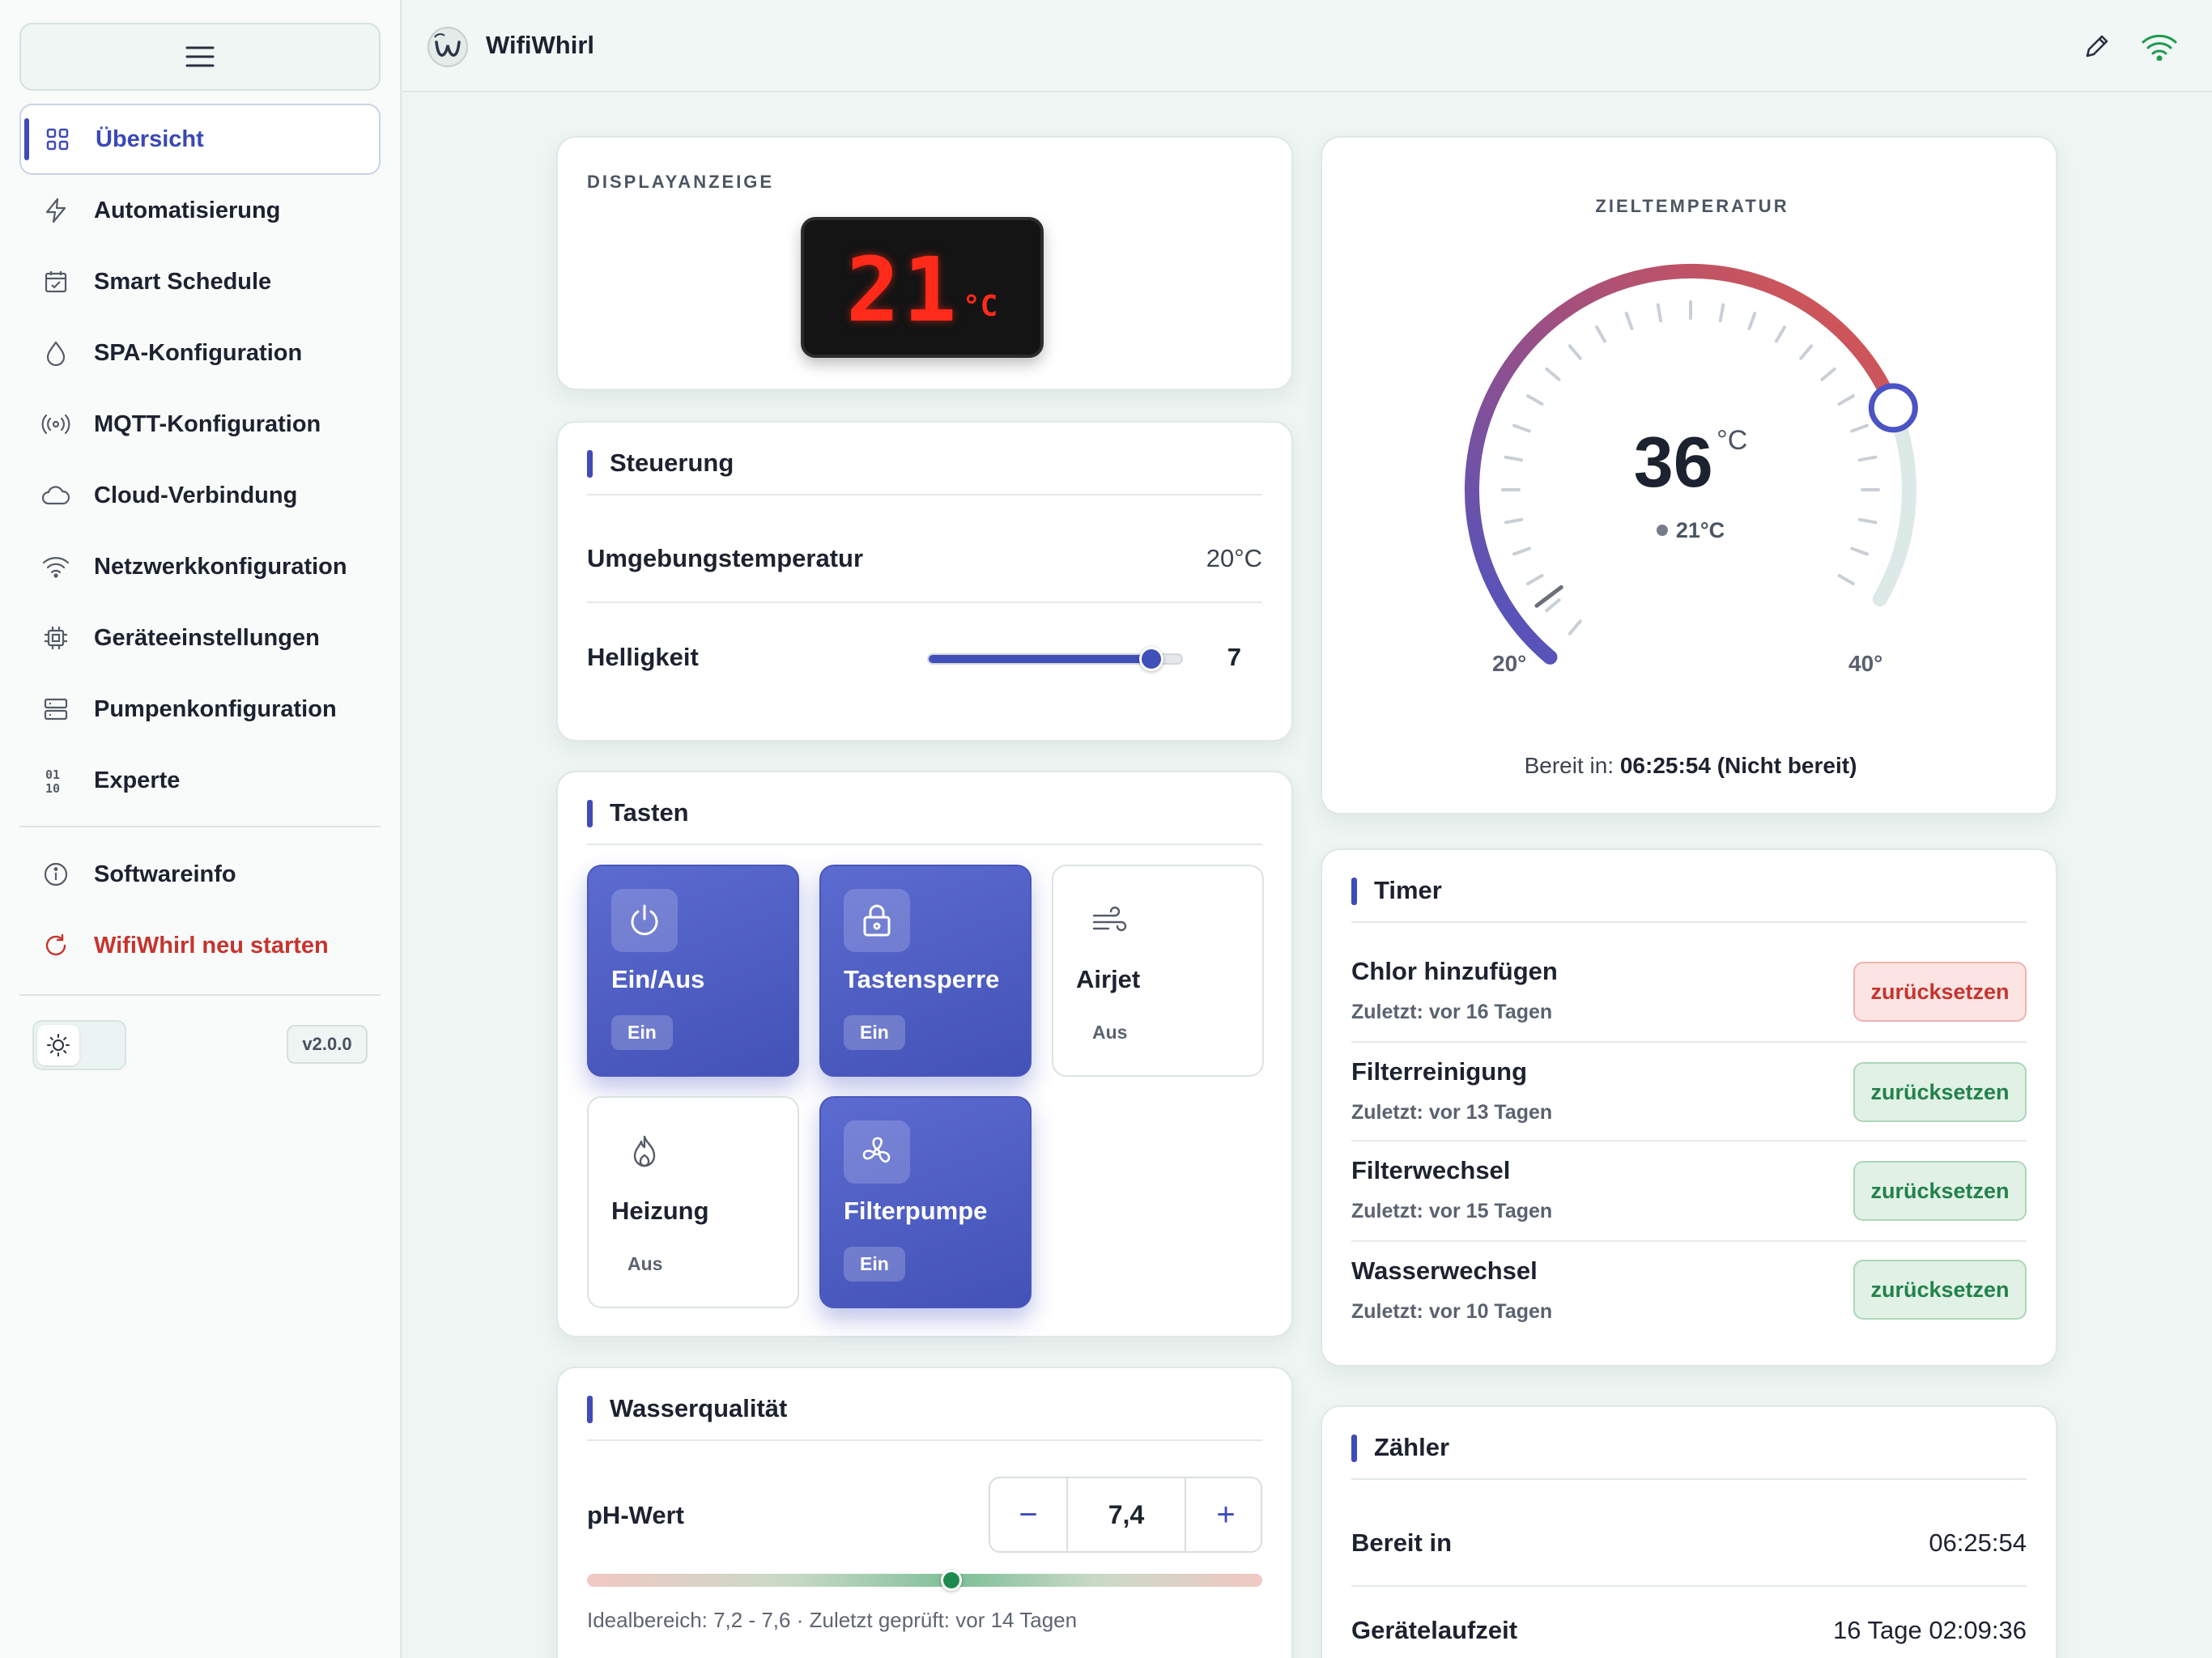  Describe the element at coordinates (1940, 1092) in the screenshot. I see `reset-filter-cleaning-button: zurücksetzen` at that location.